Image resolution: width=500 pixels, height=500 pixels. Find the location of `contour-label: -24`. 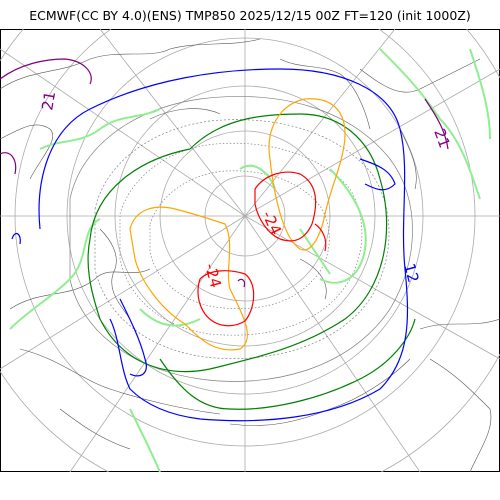

contour-label: -24 is located at coordinates (213, 275).